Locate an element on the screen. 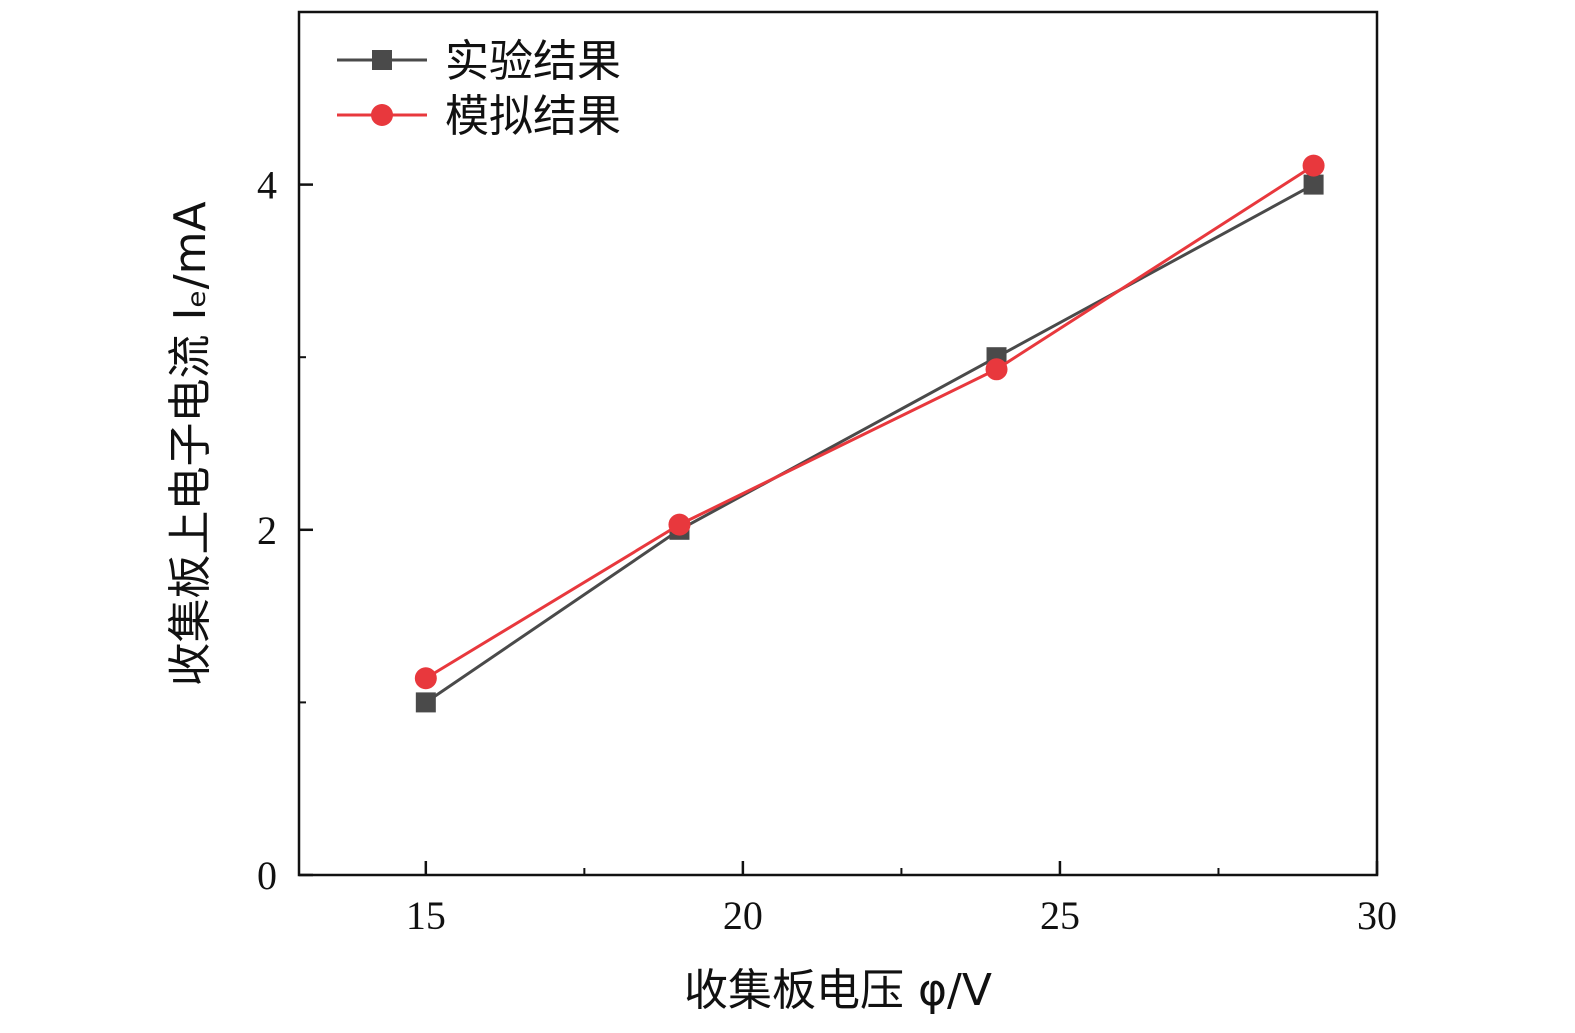 Image resolution: width=1575 pixels, height=1033 pixels. x-tick-label: 15 is located at coordinates (426, 915).